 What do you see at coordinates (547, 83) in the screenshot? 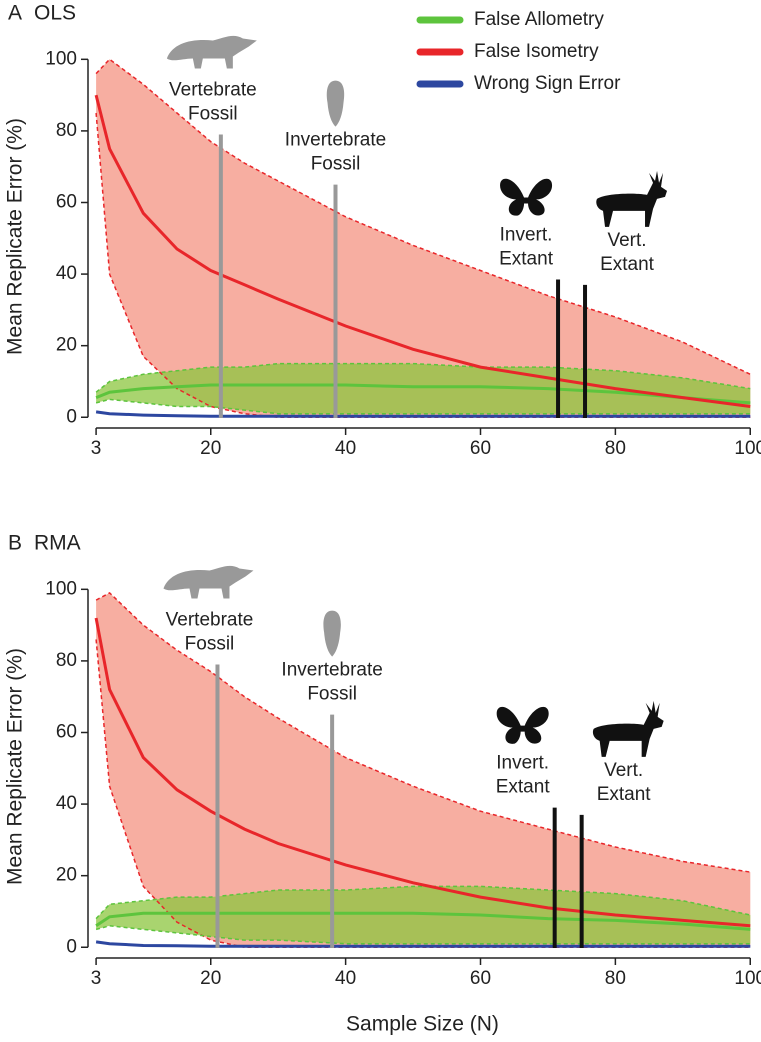
I see `legend-label: Wrong Sign Error` at bounding box center [547, 83].